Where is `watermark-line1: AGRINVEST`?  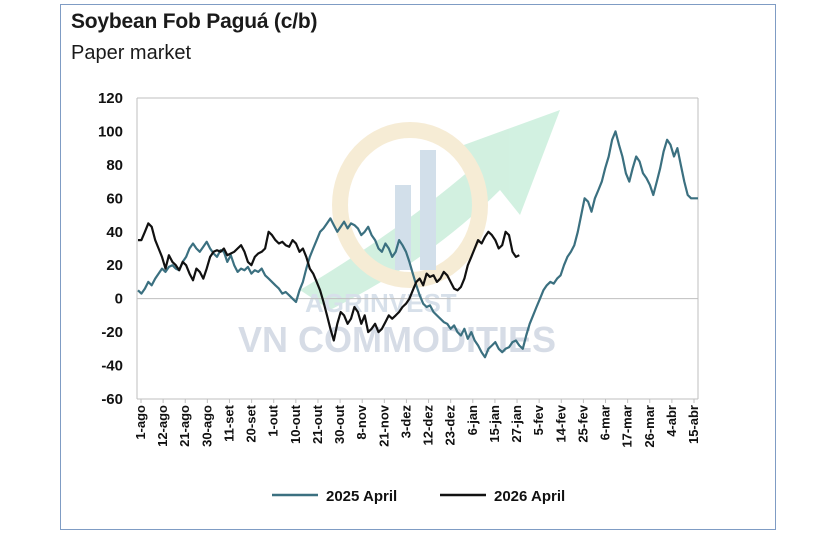
watermark-line1: AGRINVEST is located at coordinates (381, 303).